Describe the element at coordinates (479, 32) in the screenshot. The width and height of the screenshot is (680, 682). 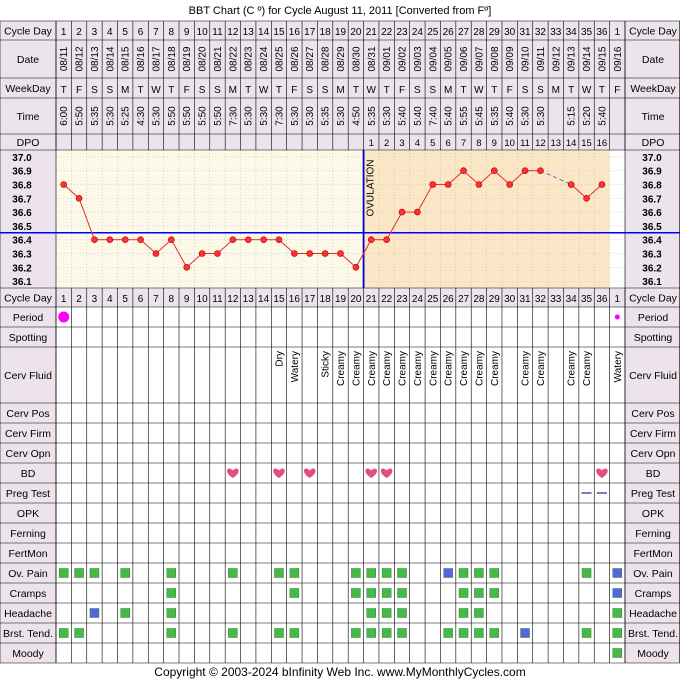
I see `cycle-day-label: 28` at that location.